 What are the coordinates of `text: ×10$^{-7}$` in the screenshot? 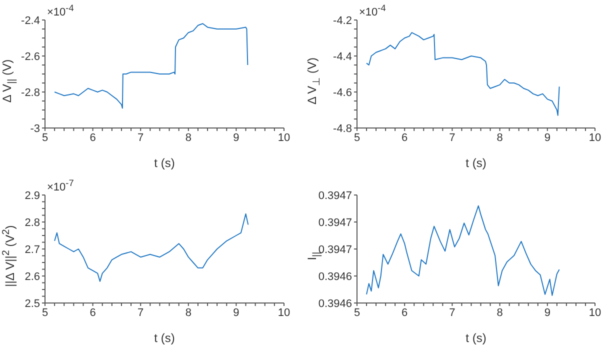 It's located at (60, 186).